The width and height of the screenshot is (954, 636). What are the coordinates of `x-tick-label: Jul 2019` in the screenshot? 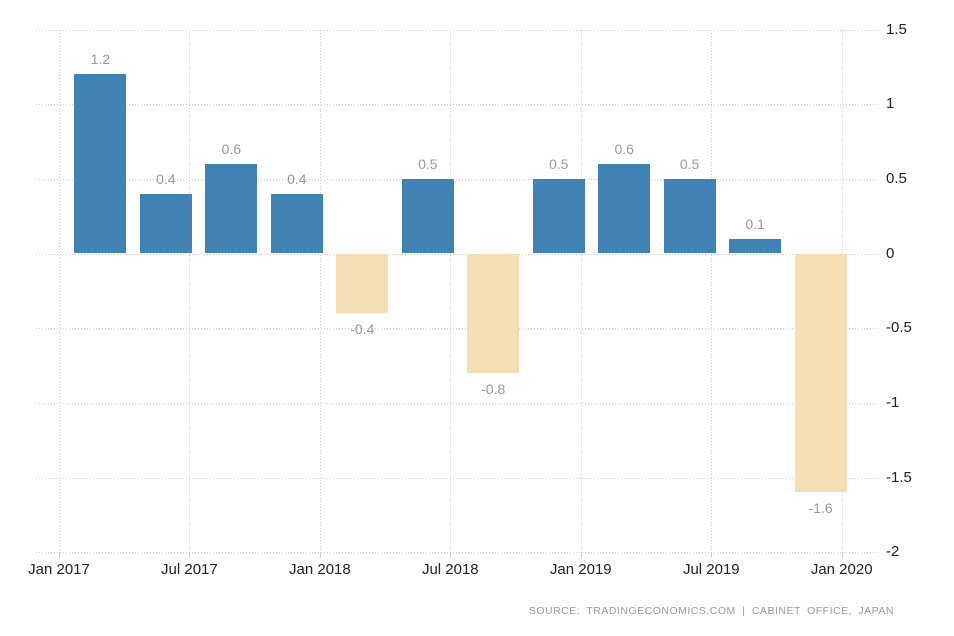 It's located at (711, 569).